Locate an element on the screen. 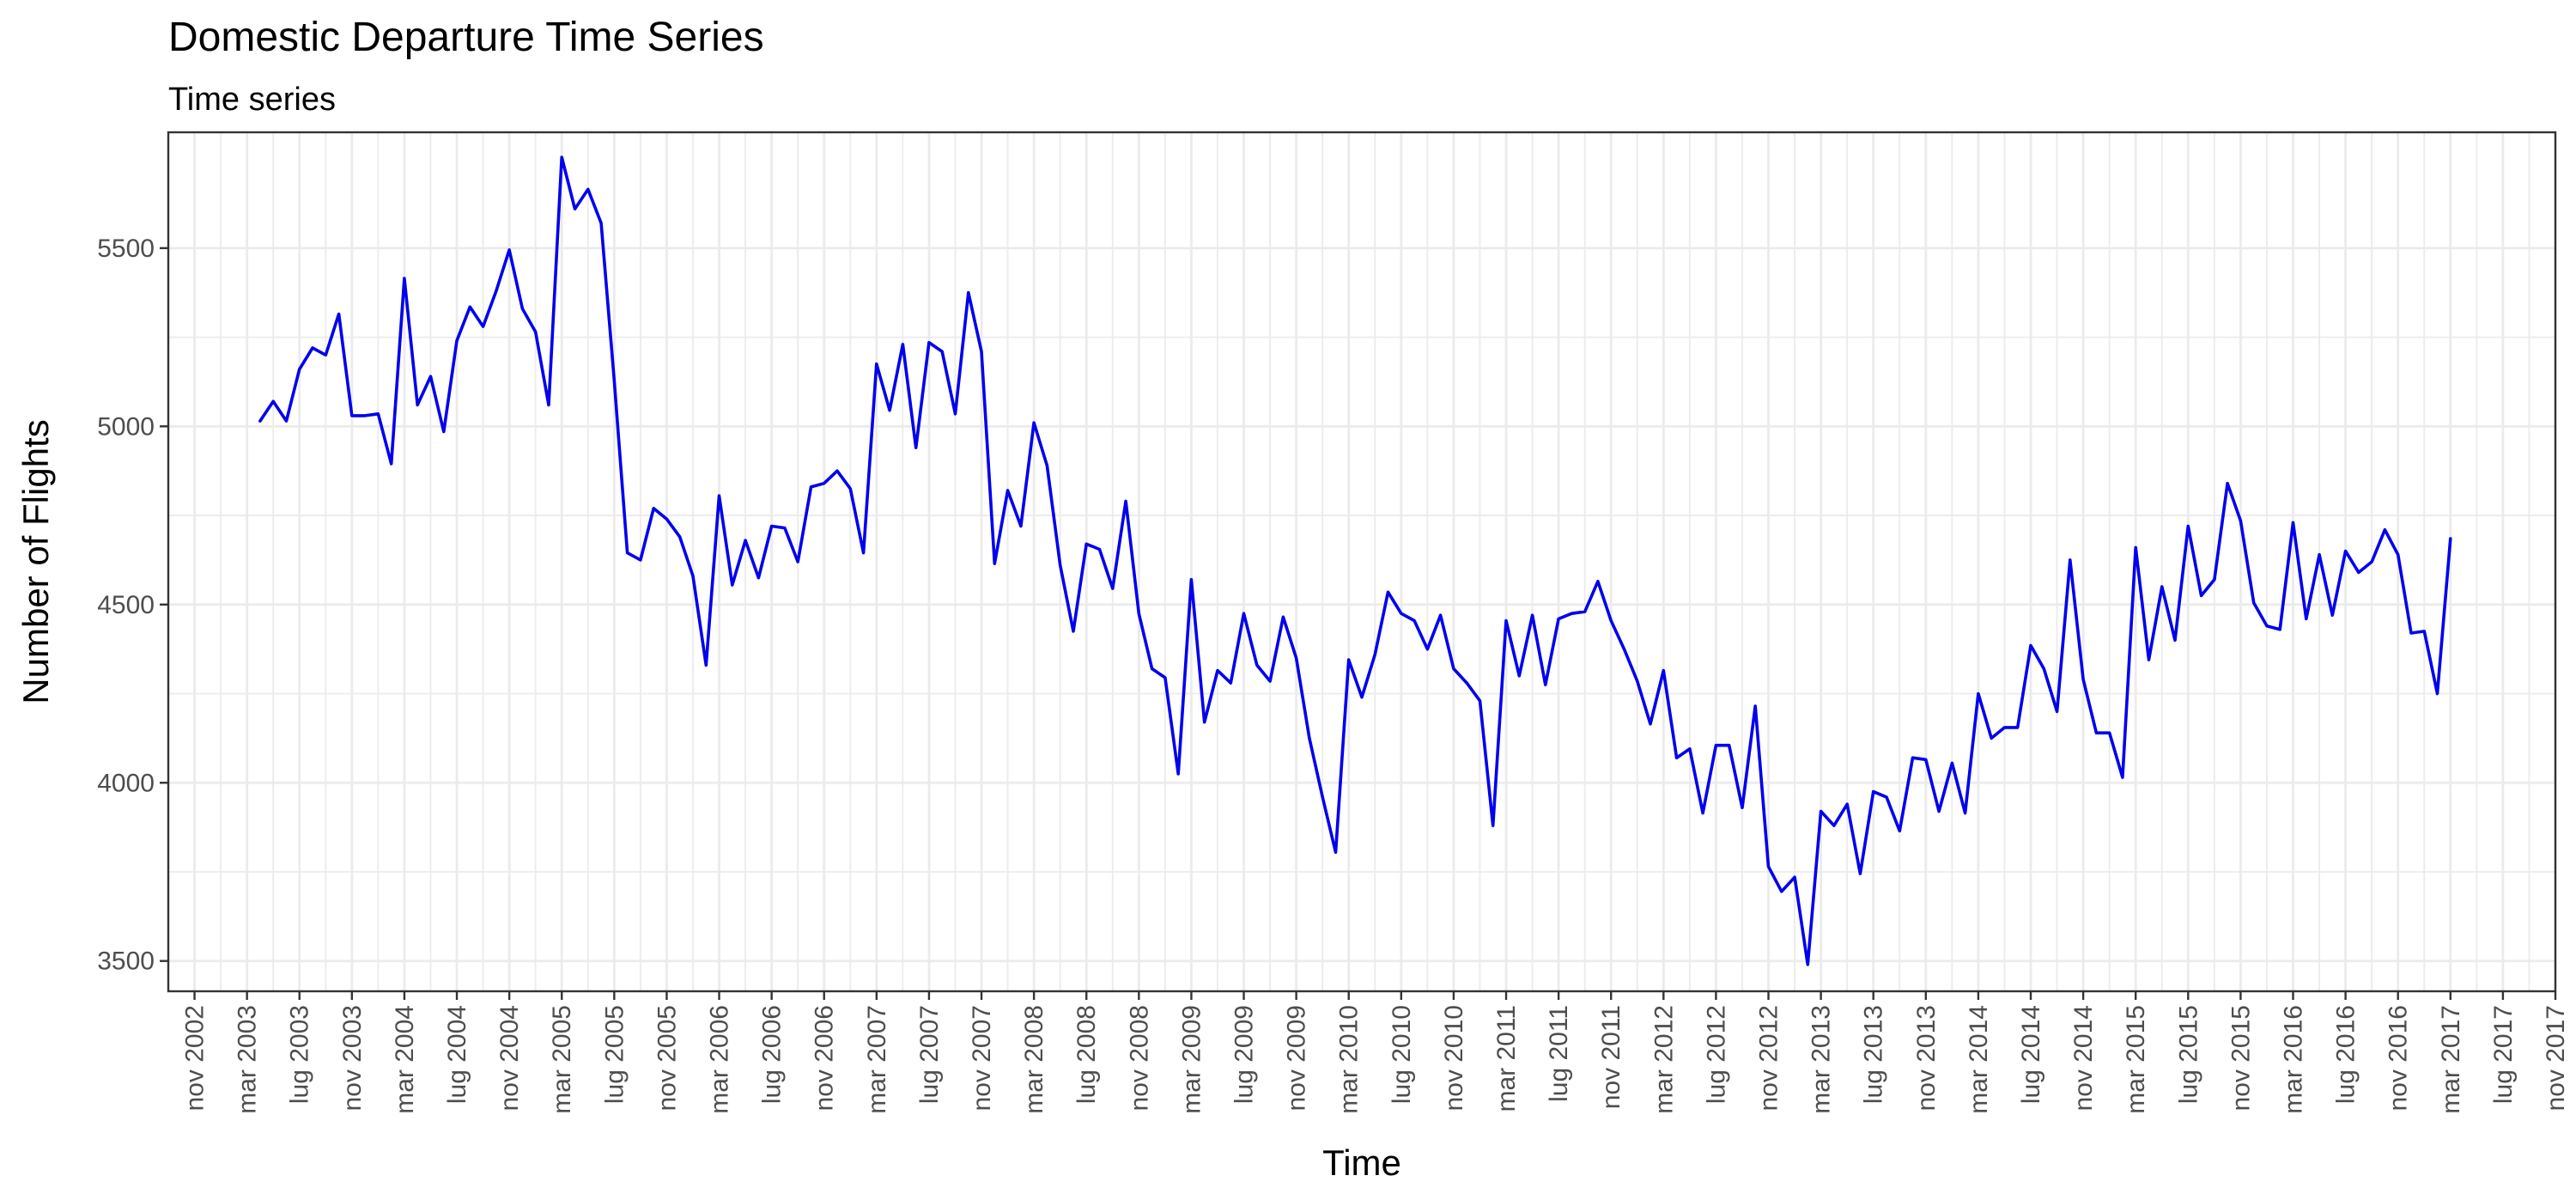  x-tick-label: lug 2005 is located at coordinates (614, 1054).